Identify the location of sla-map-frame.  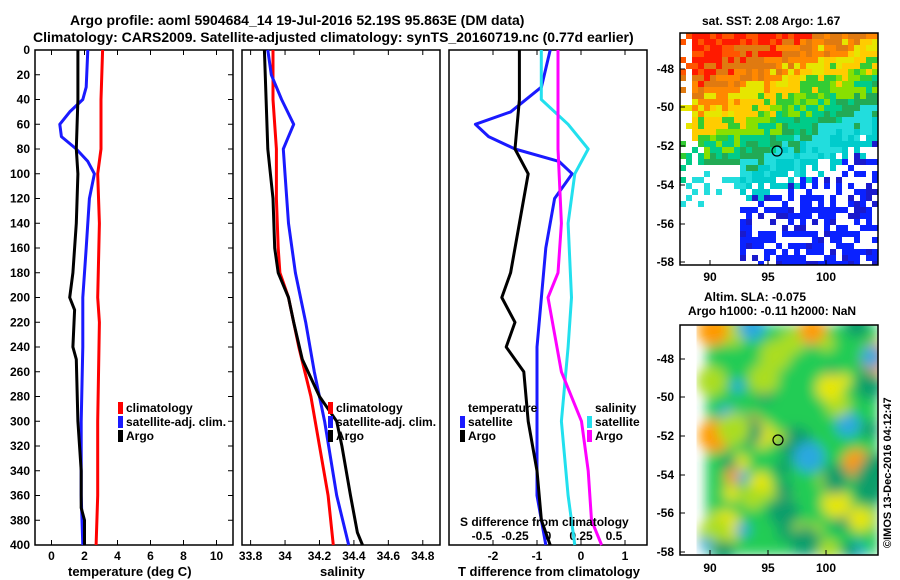
(779, 440).